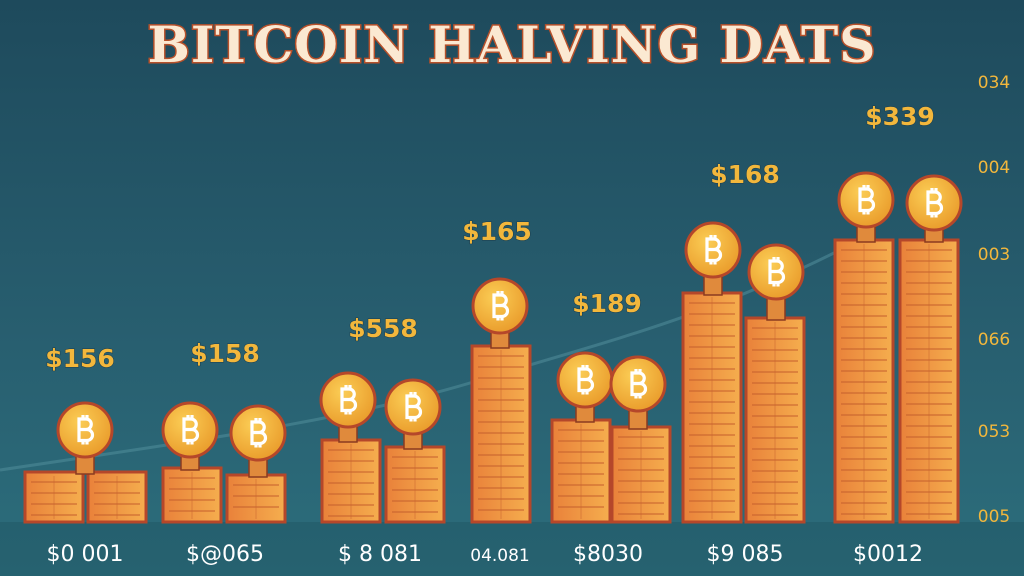 This screenshot has width=1024, height=576. Describe the element at coordinates (85, 554) in the screenshot. I see `date-label: $0 001` at that location.